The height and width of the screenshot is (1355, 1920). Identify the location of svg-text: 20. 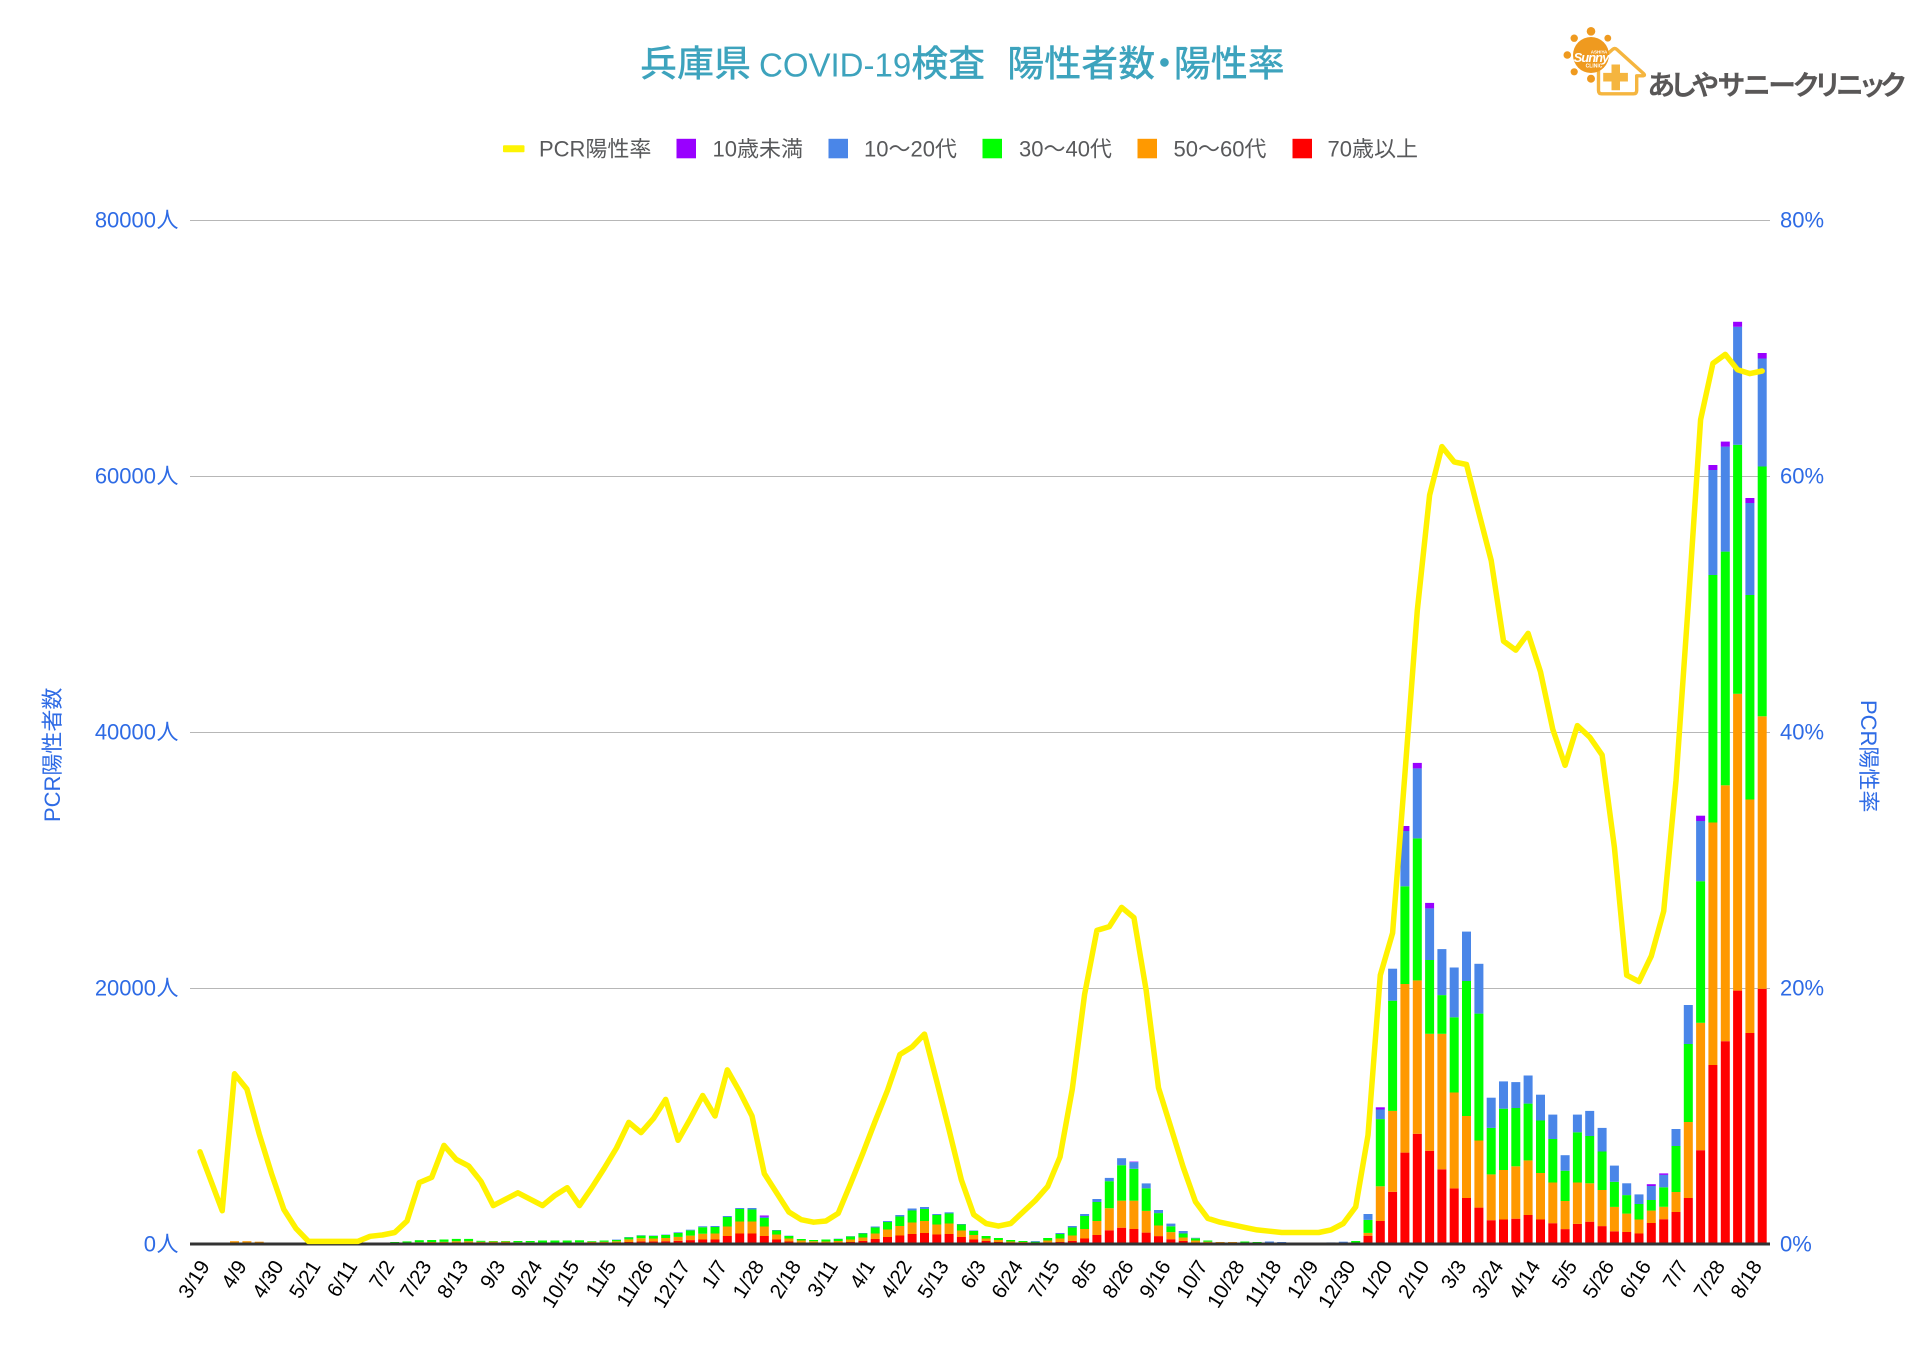
(923, 149).